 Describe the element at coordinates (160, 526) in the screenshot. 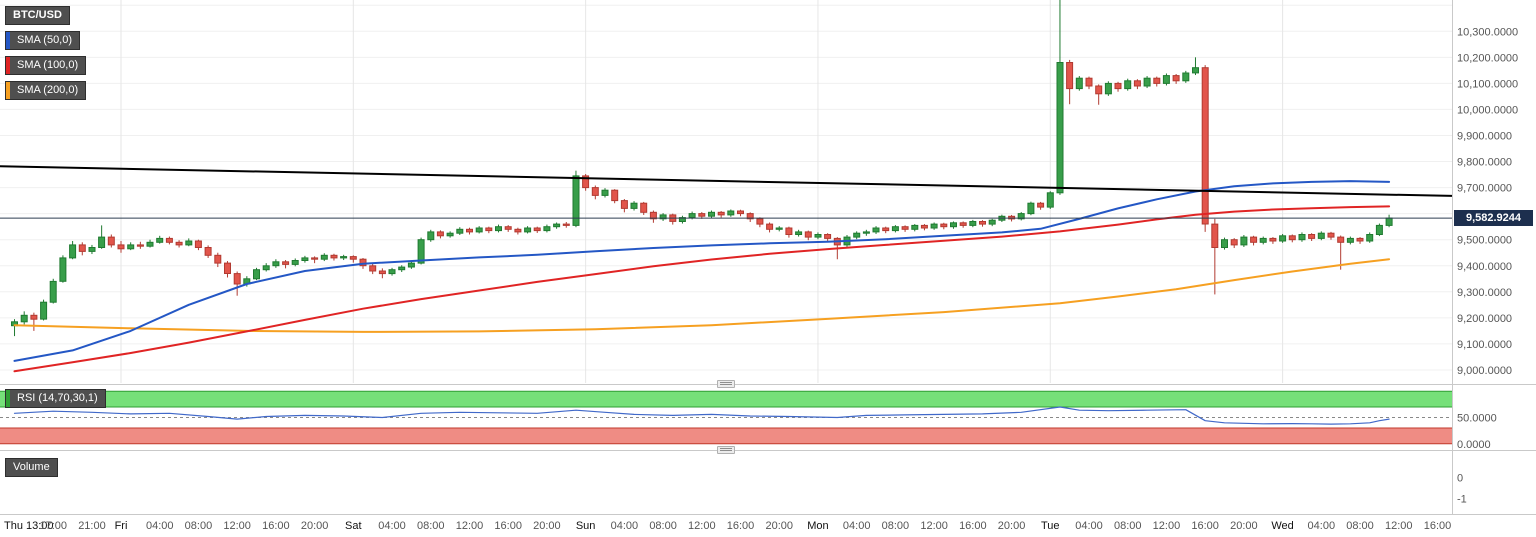

I see `time-tick-label: 04:00` at that location.